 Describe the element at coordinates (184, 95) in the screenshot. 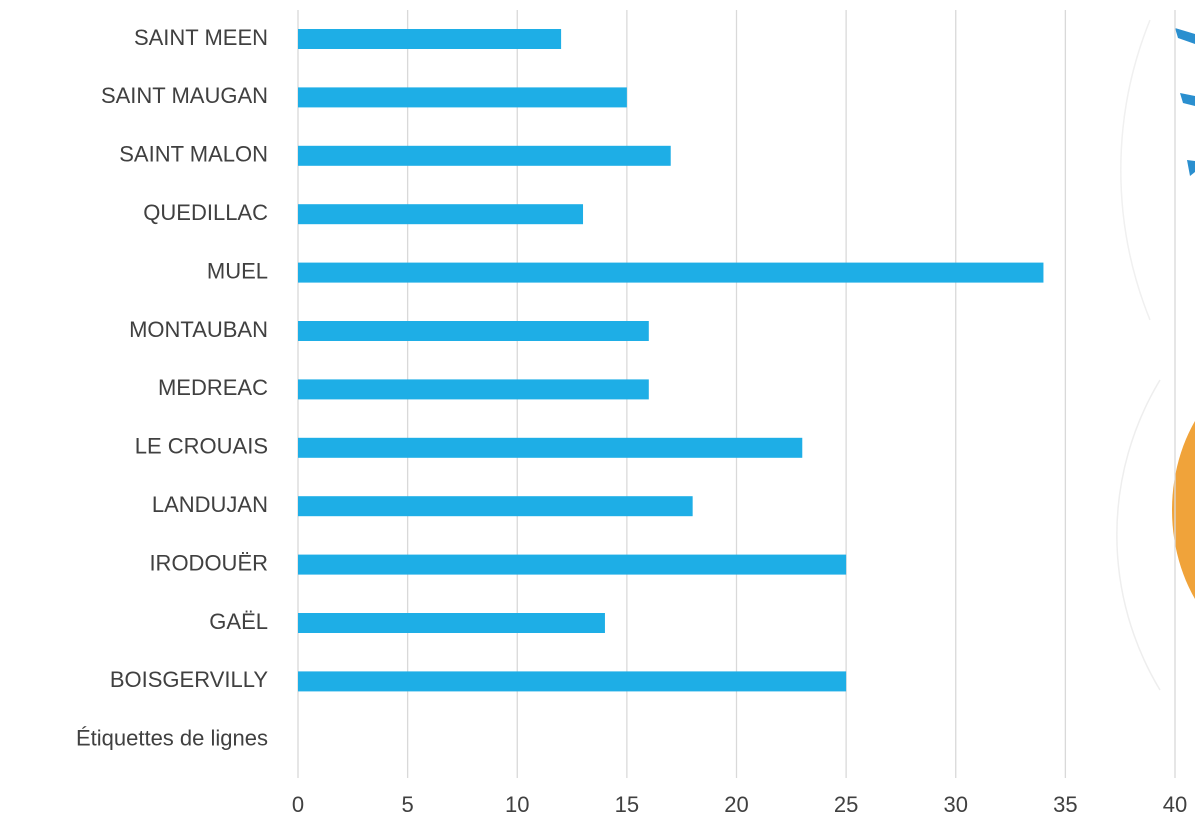

I see `y-tick-label: SAINT MAUGAN` at that location.